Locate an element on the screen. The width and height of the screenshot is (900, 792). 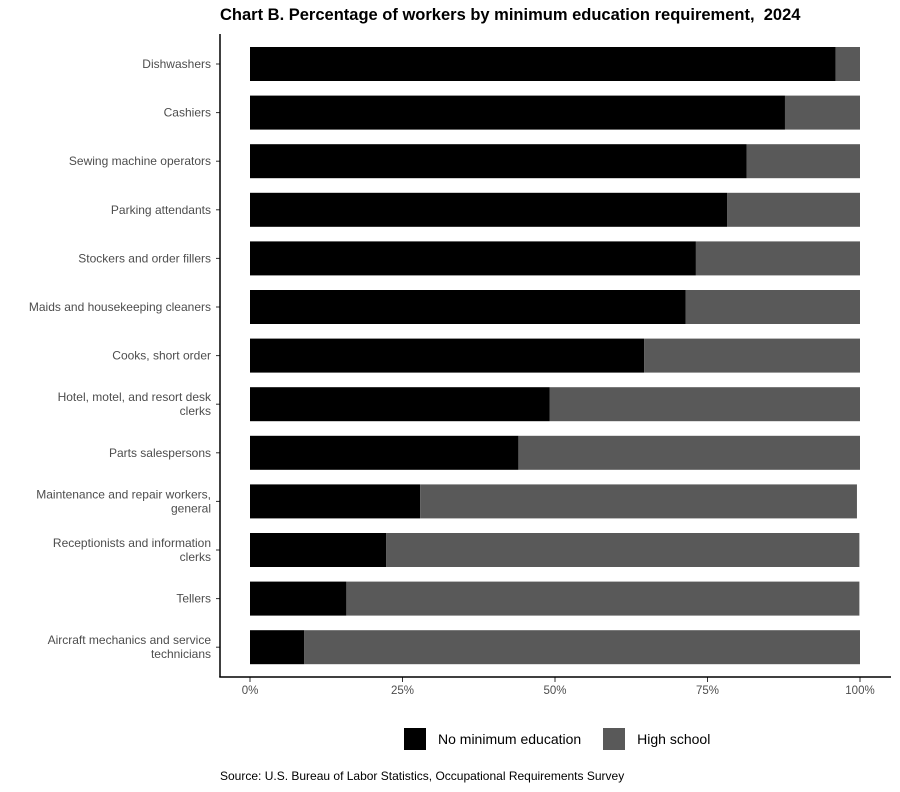
bar-no-minimum-education-hotel-motel-and-resort-desk-clerks is located at coordinates (400, 404).